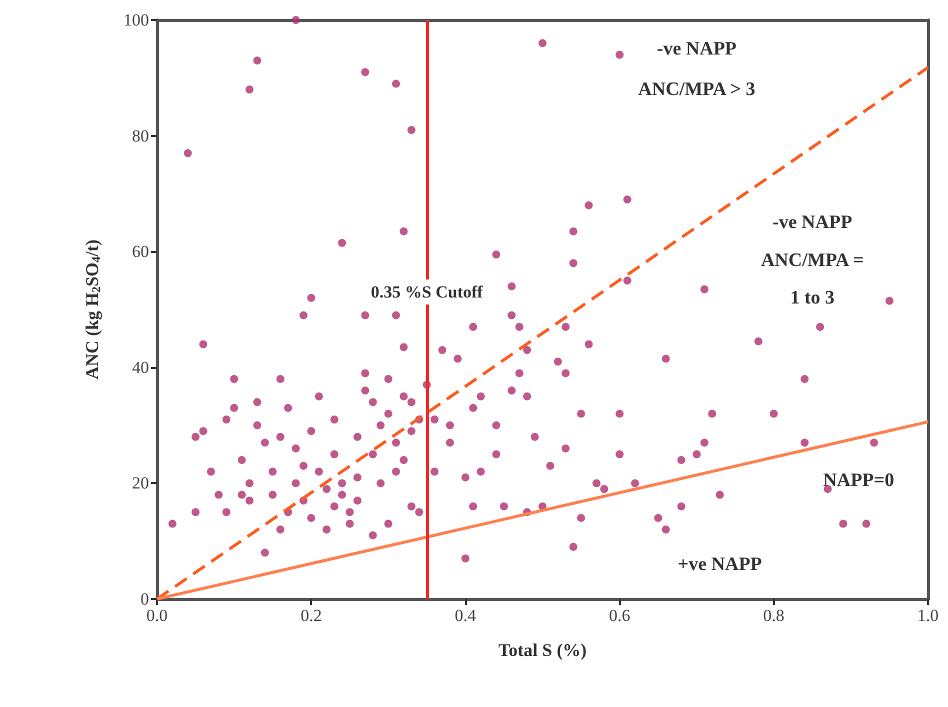  What do you see at coordinates (140, 367) in the screenshot?
I see `y-tick-label: 40` at bounding box center [140, 367].